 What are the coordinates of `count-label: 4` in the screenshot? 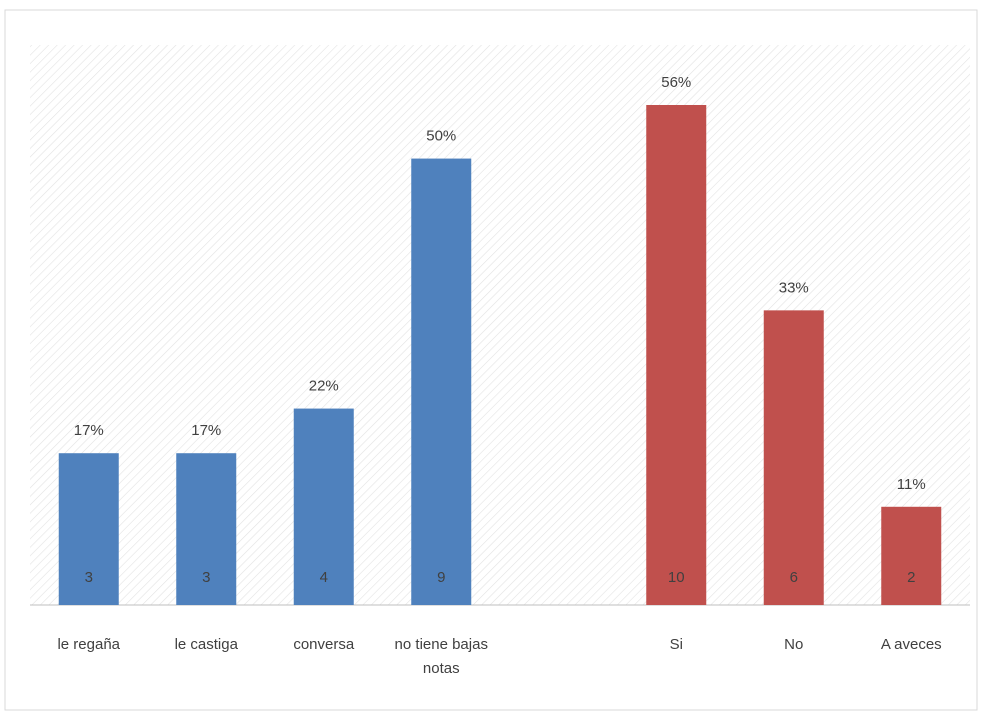 It's located at (324, 577).